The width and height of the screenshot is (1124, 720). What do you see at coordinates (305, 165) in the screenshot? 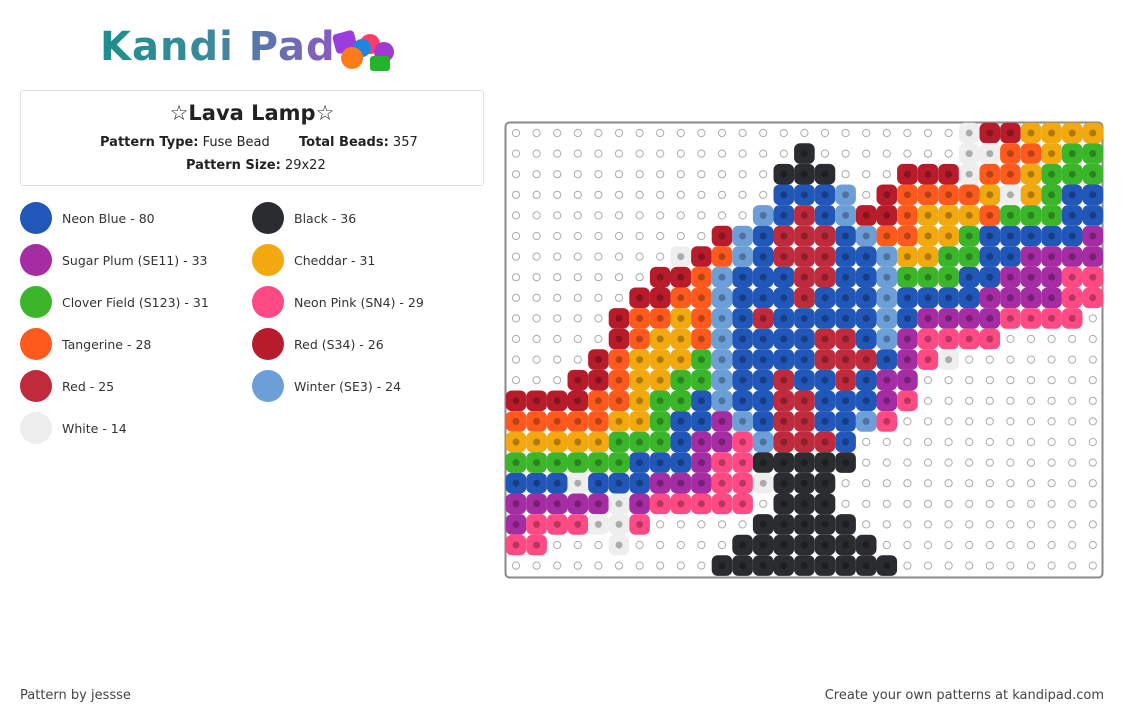
I see `value: 29x22` at bounding box center [305, 165].